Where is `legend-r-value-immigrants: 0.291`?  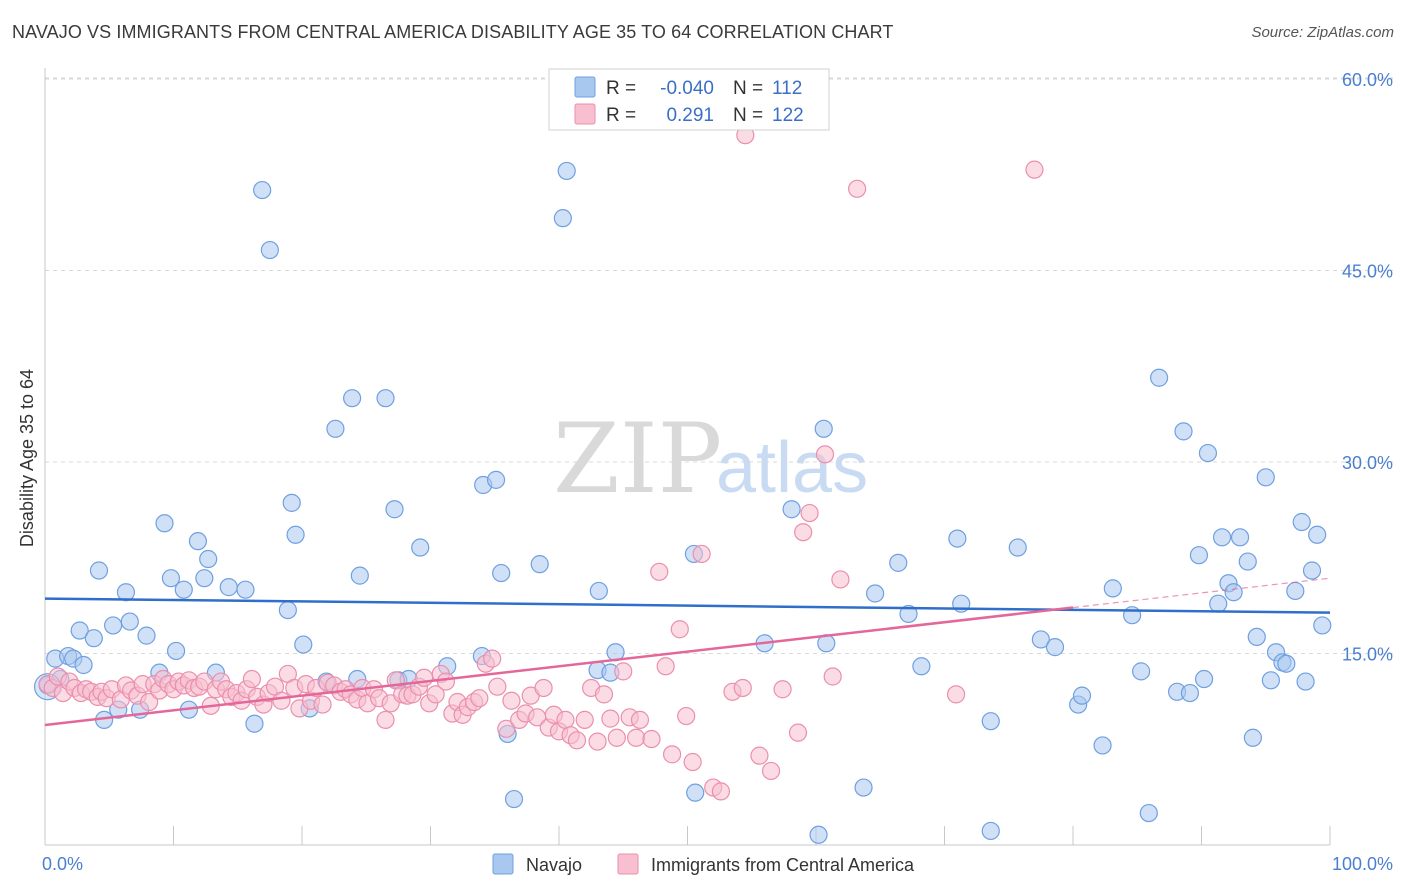 legend-r-value-immigrants: 0.291 is located at coordinates (690, 115).